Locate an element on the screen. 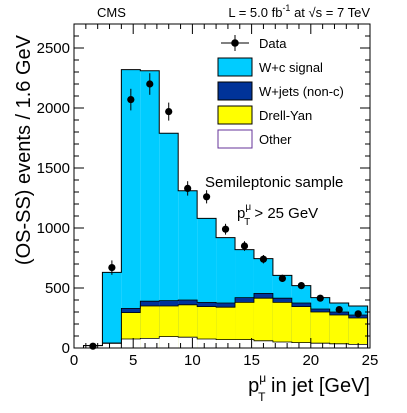 The height and width of the screenshot is (413, 407). legend-marker-data is located at coordinates (235, 43).